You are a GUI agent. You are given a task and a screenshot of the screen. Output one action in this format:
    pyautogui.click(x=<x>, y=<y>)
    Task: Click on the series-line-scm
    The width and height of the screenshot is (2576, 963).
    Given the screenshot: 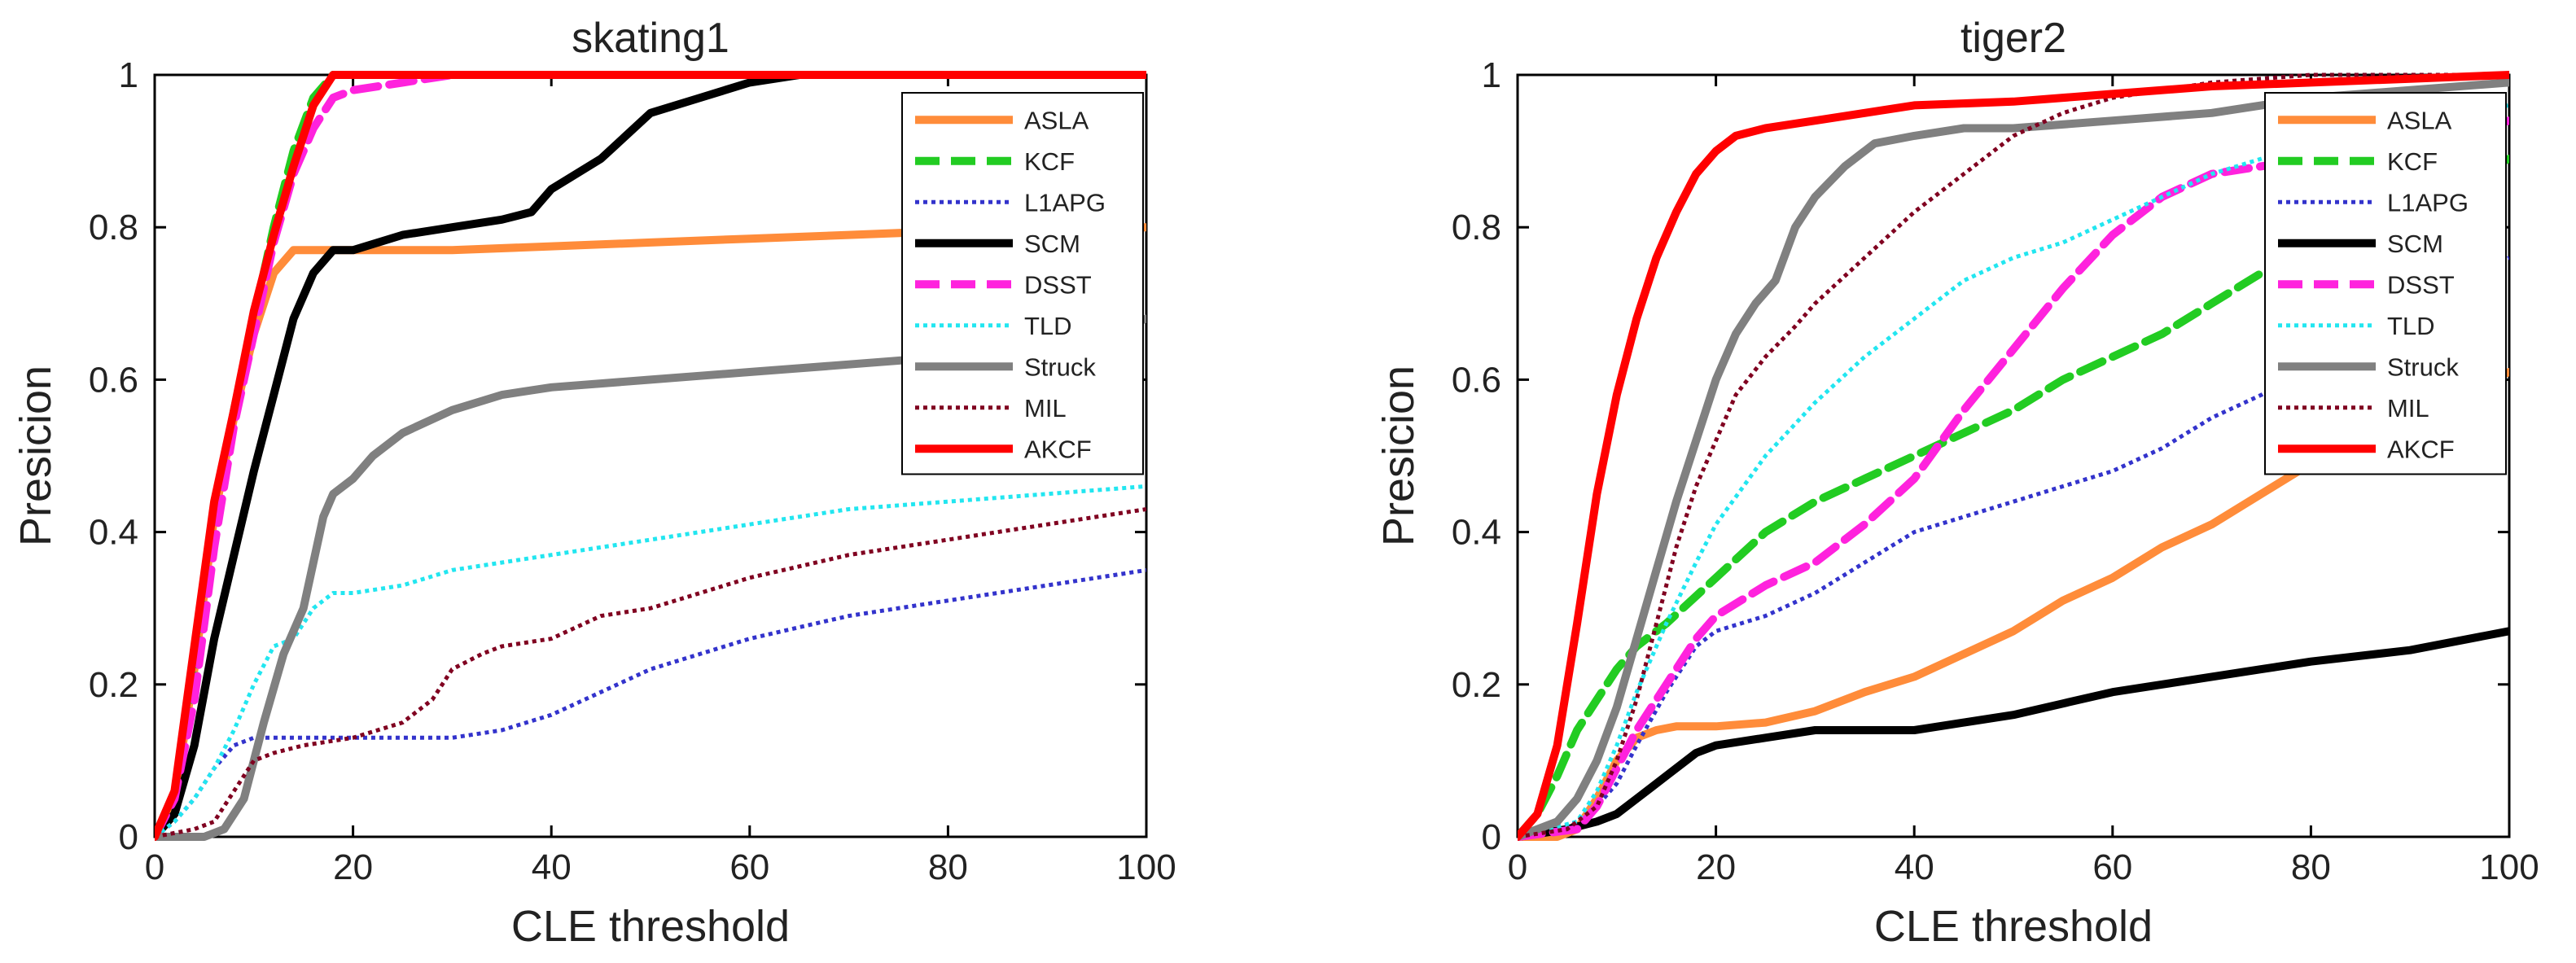 What is the action you would take?
    pyautogui.click(x=2013, y=734)
    